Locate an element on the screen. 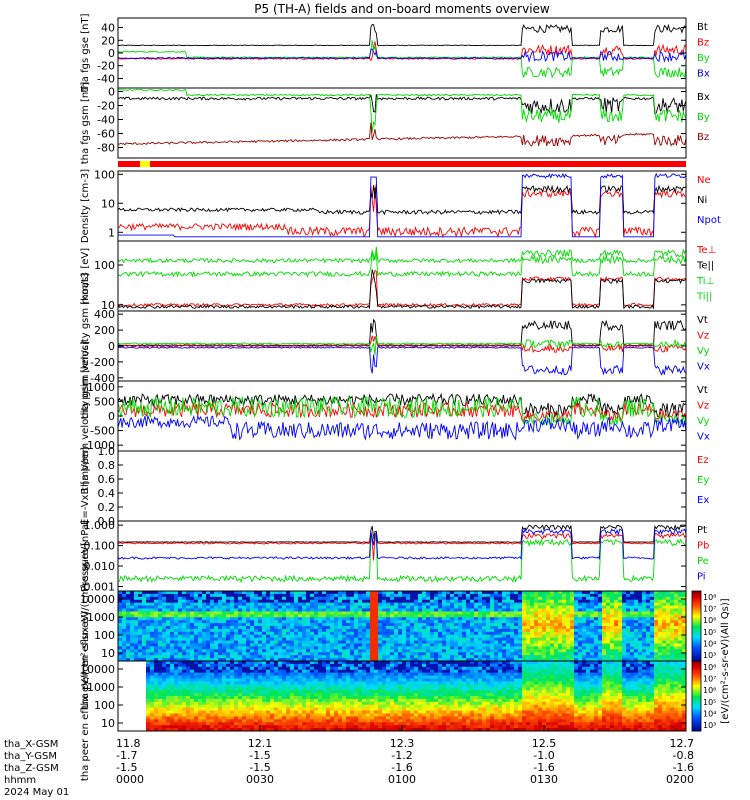 The width and height of the screenshot is (750, 800). colorbar-label: [eV/(cm²-s-sr-eV)(All Qs)] is located at coordinates (725, 660).